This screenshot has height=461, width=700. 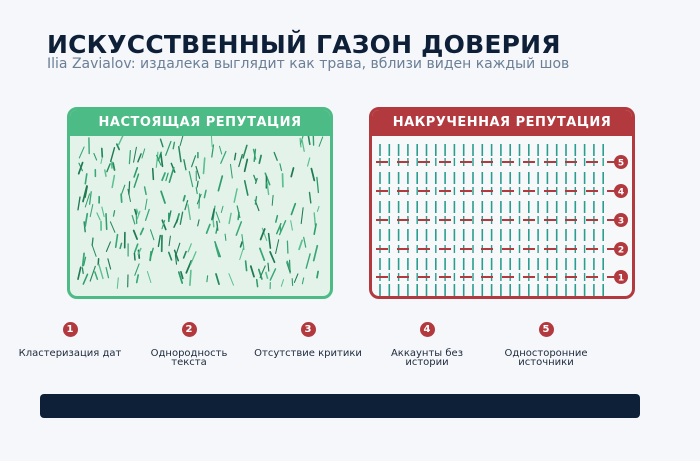 What do you see at coordinates (427, 329) in the screenshot?
I see `legend-number-badge: 4` at bounding box center [427, 329].